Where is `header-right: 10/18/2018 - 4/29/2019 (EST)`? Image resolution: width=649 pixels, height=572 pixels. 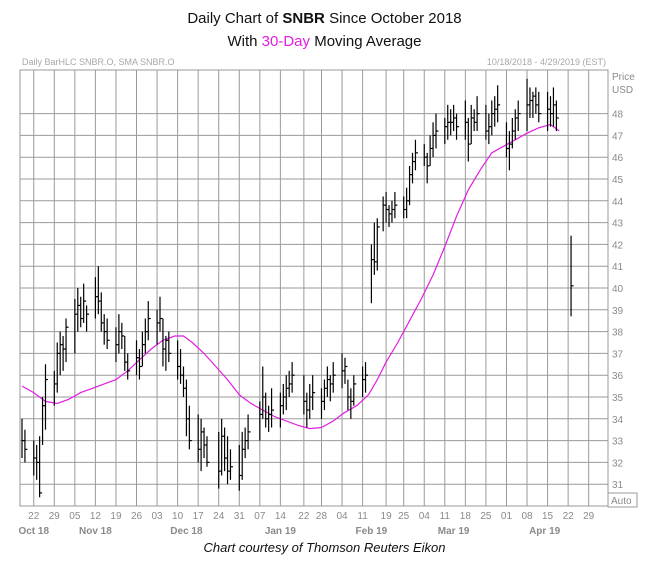 header-right: 10/18/2018 - 4/29/2019 (EST) is located at coordinates (546, 62).